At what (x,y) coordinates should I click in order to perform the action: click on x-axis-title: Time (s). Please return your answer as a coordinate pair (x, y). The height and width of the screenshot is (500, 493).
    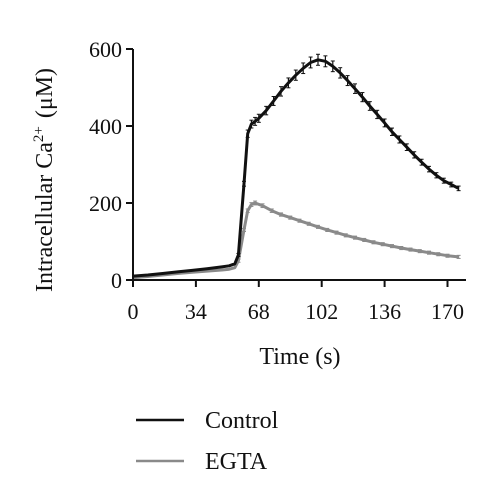
    Looking at the image, I should click on (299, 357).